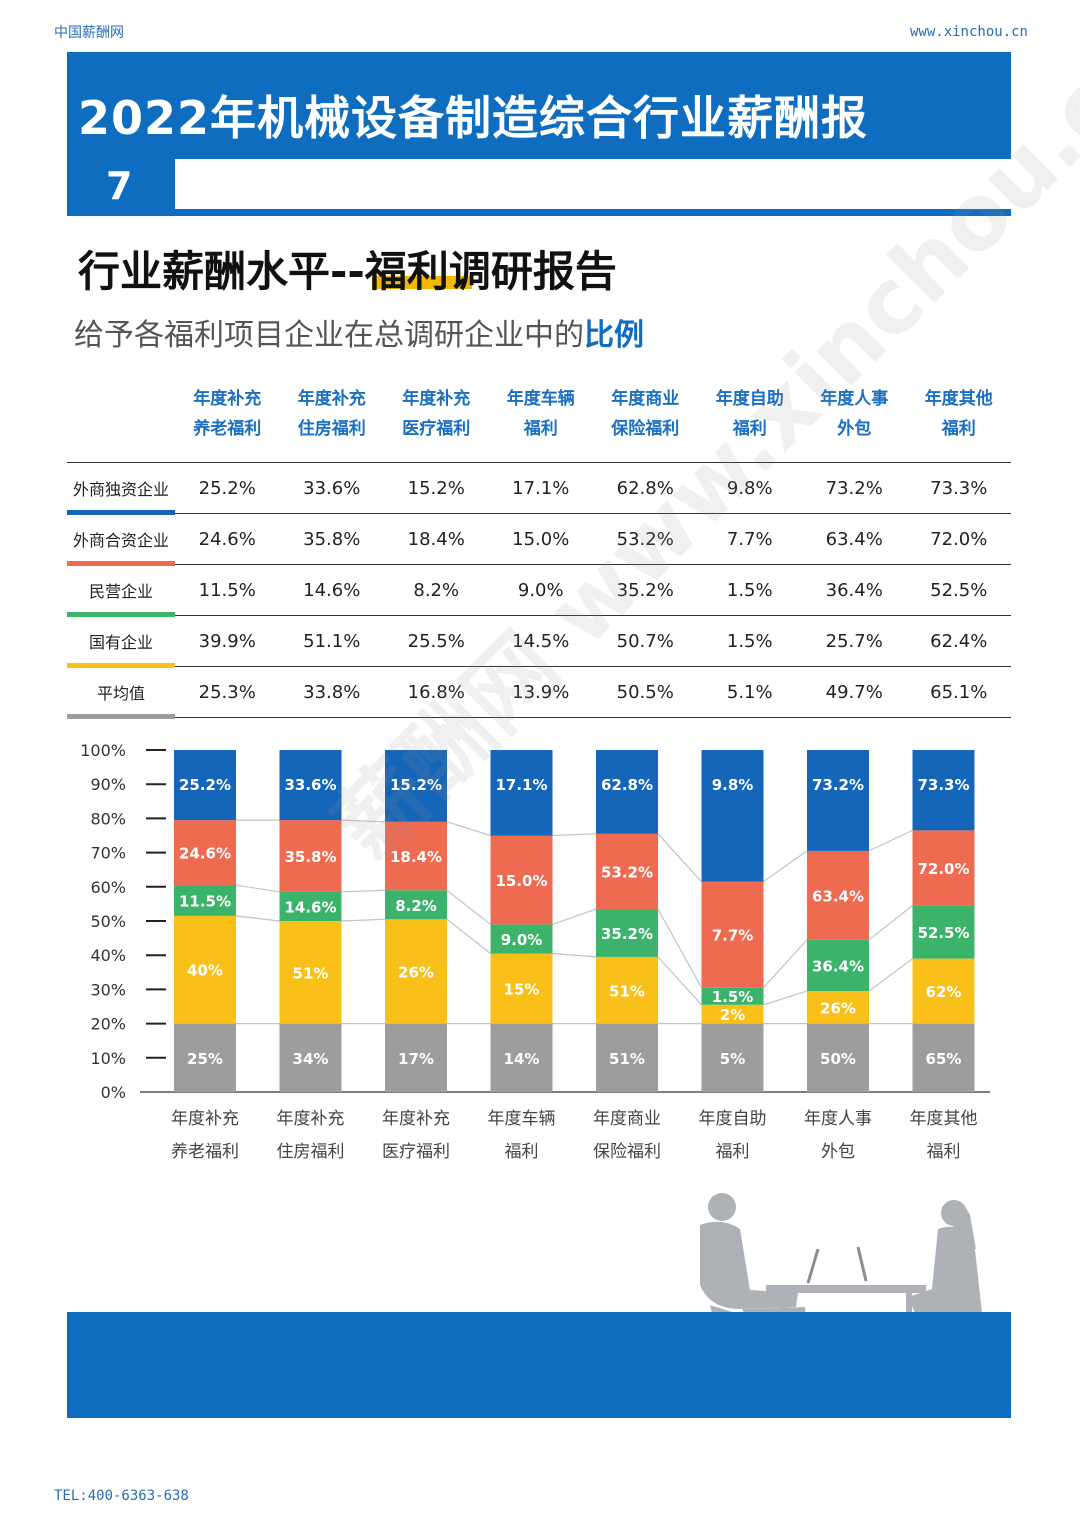  I want to click on table-cell: 73.2%, so click(854, 488).